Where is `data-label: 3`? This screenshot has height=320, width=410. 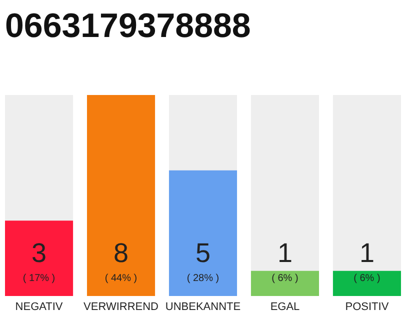
data-label: 3 is located at coordinates (39, 253).